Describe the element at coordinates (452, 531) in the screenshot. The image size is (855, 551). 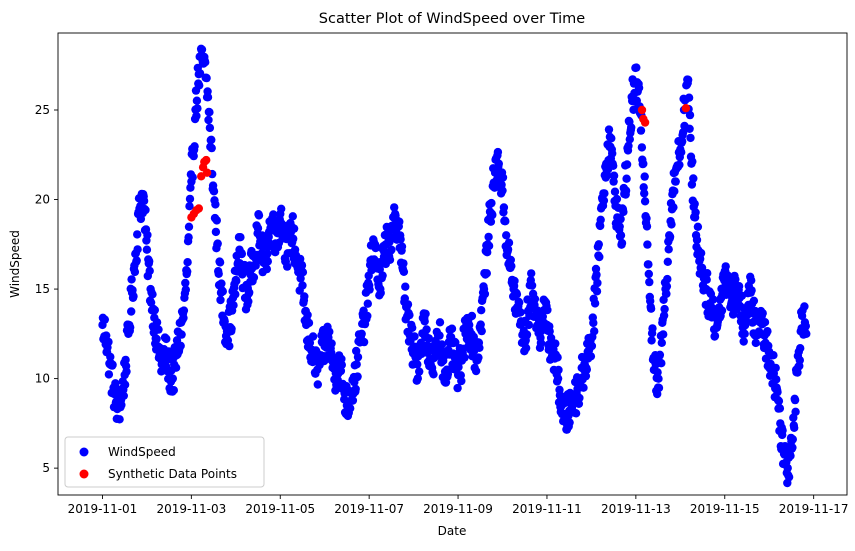
I see `x-axis-label: Date` at that location.